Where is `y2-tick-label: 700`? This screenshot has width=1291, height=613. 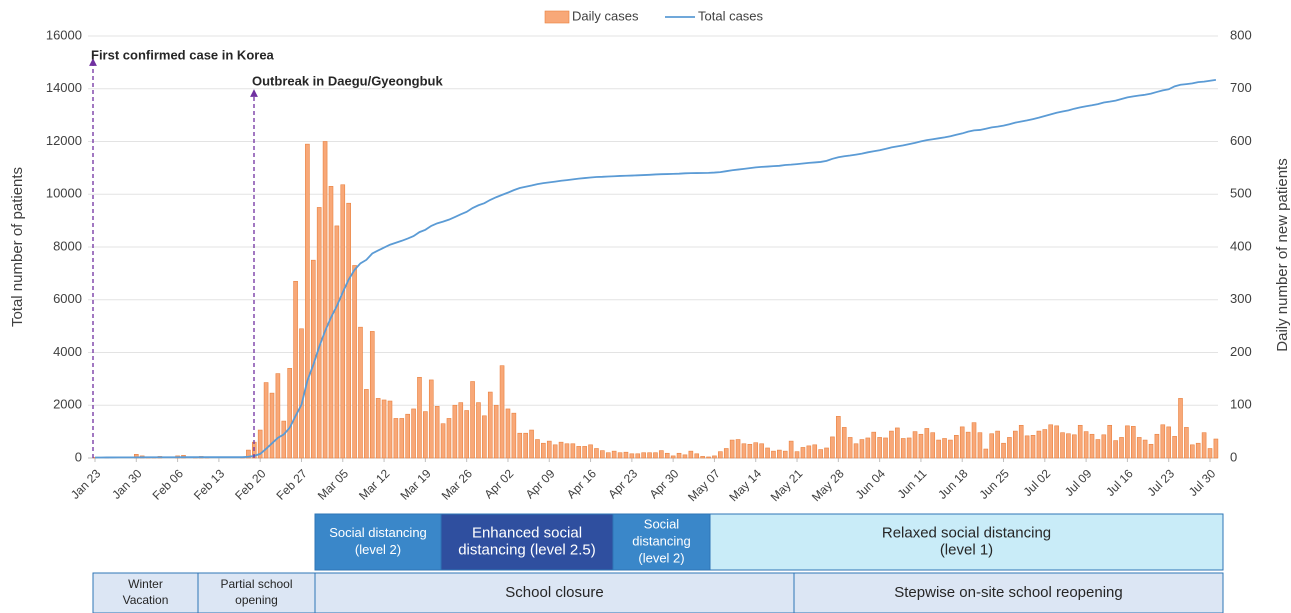
y2-tick-label: 700 is located at coordinates (1241, 87).